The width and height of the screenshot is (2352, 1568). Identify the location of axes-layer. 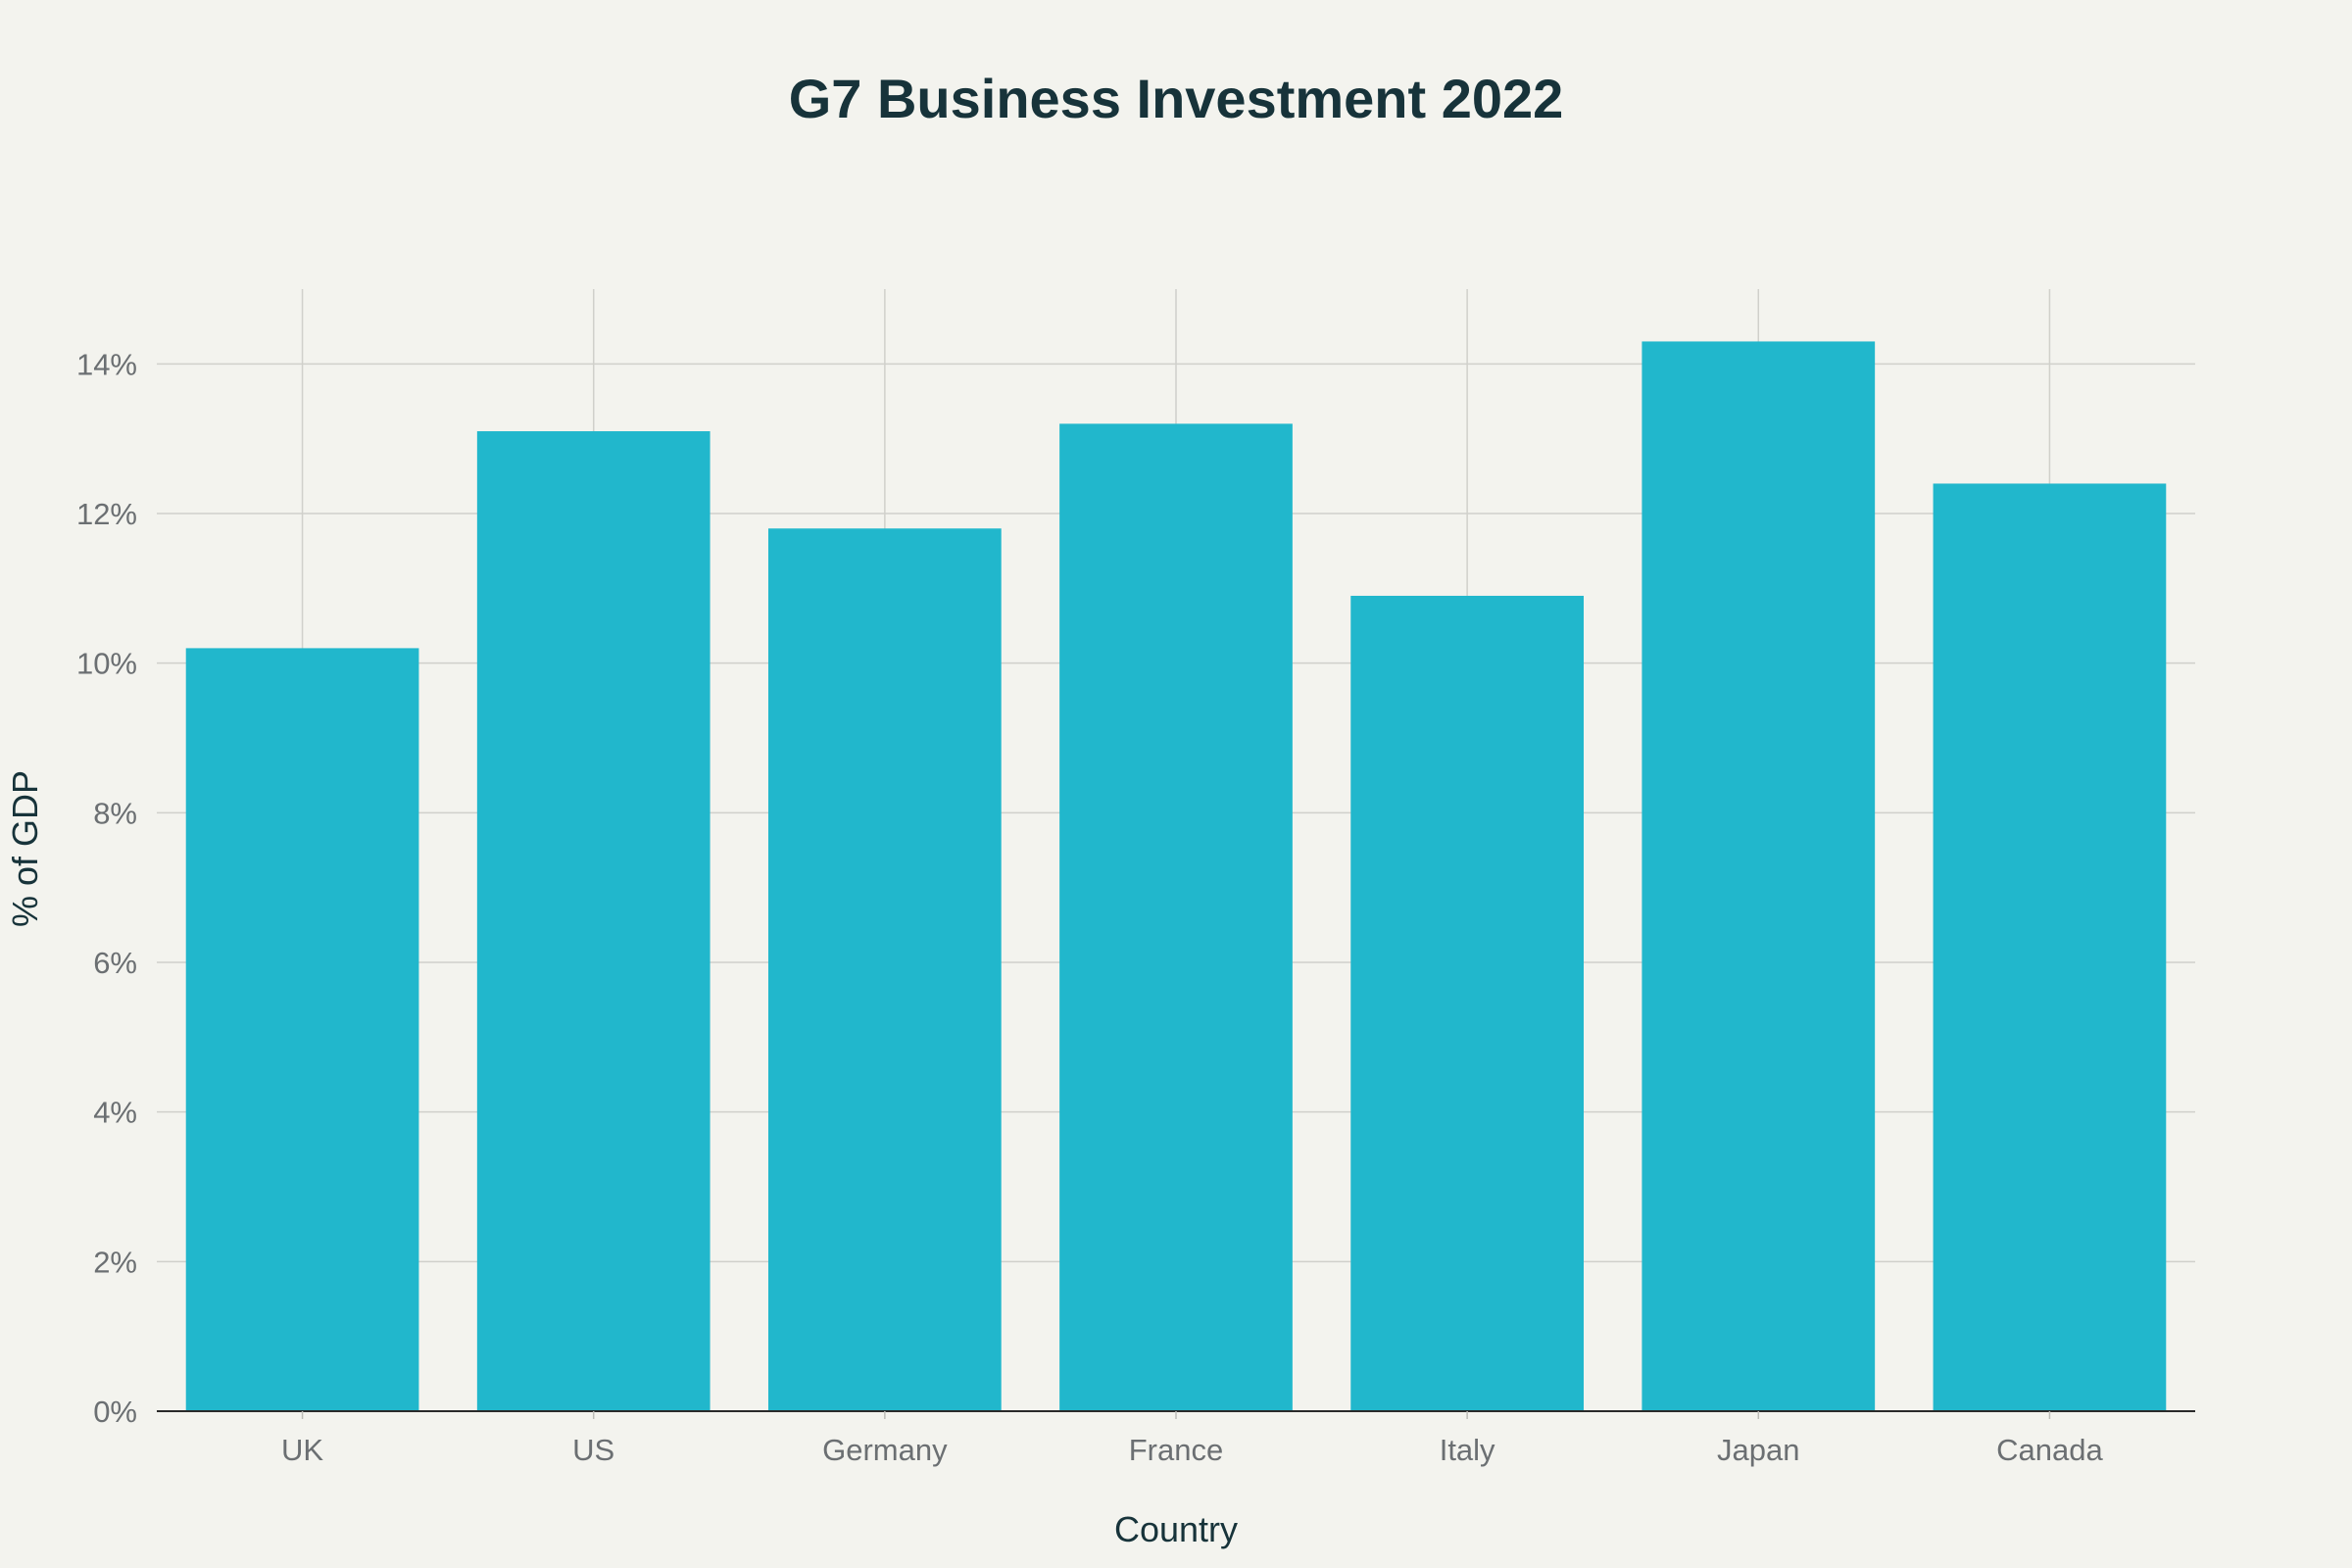
(1176, 1415).